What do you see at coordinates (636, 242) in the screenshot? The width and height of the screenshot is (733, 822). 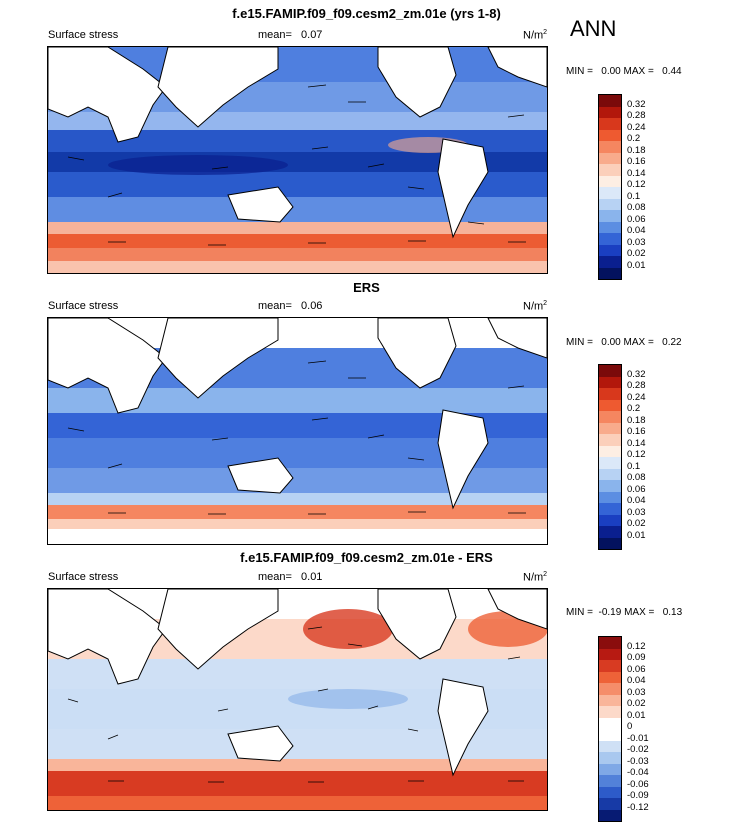 I see `panel1-legend-tick: 0.03` at bounding box center [636, 242].